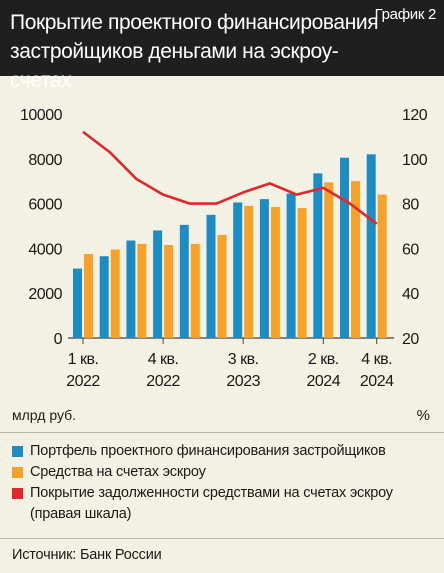 This screenshot has height=573, width=444. What do you see at coordinates (83, 359) in the screenshot?
I see `x-tick-label-line1: 1 кв.` at bounding box center [83, 359].